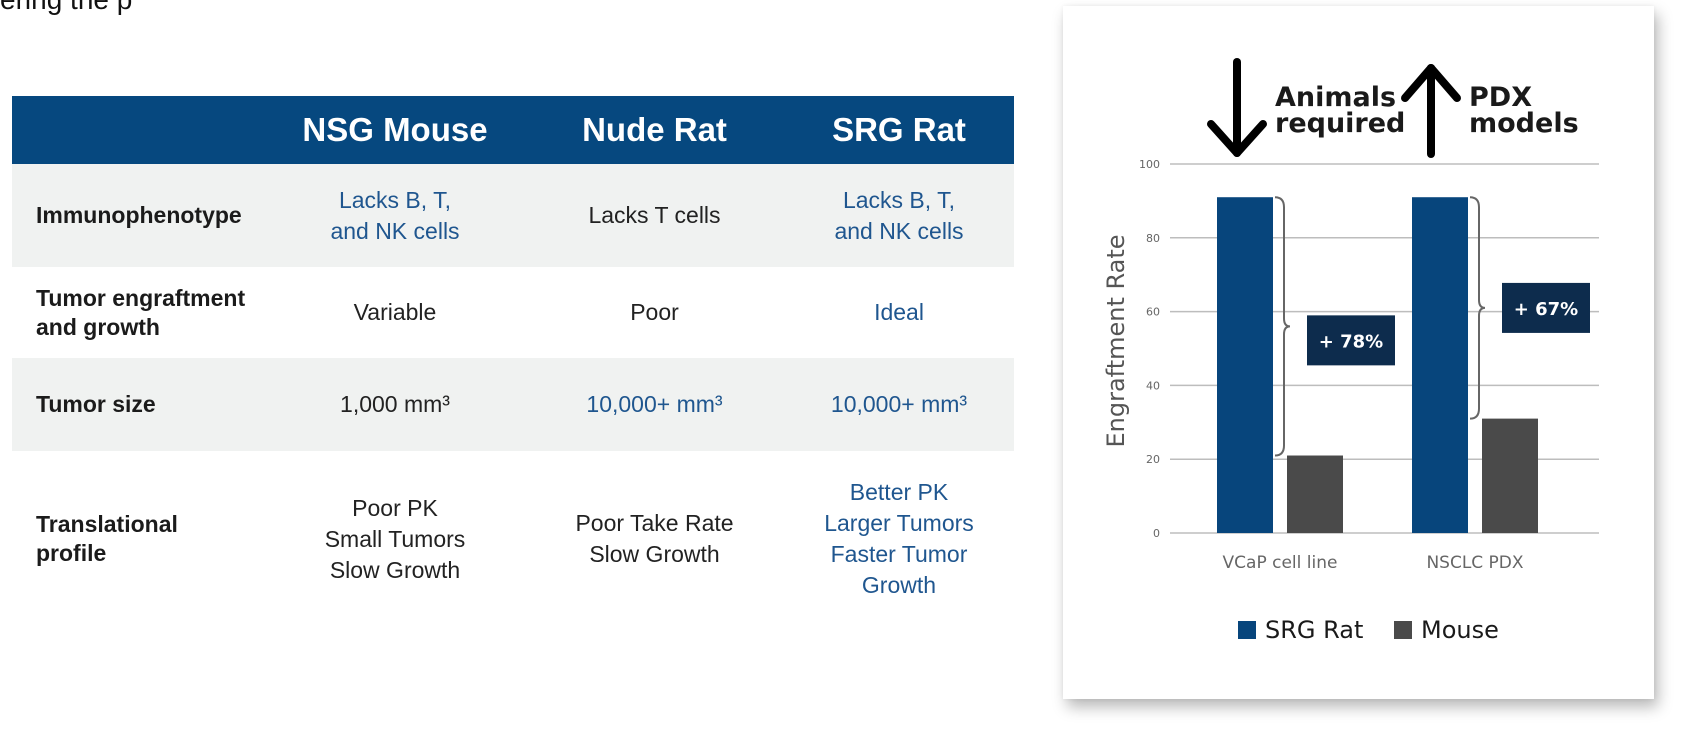  I want to click on y-axis-title: Engraftment Rate, so click(1116, 340).